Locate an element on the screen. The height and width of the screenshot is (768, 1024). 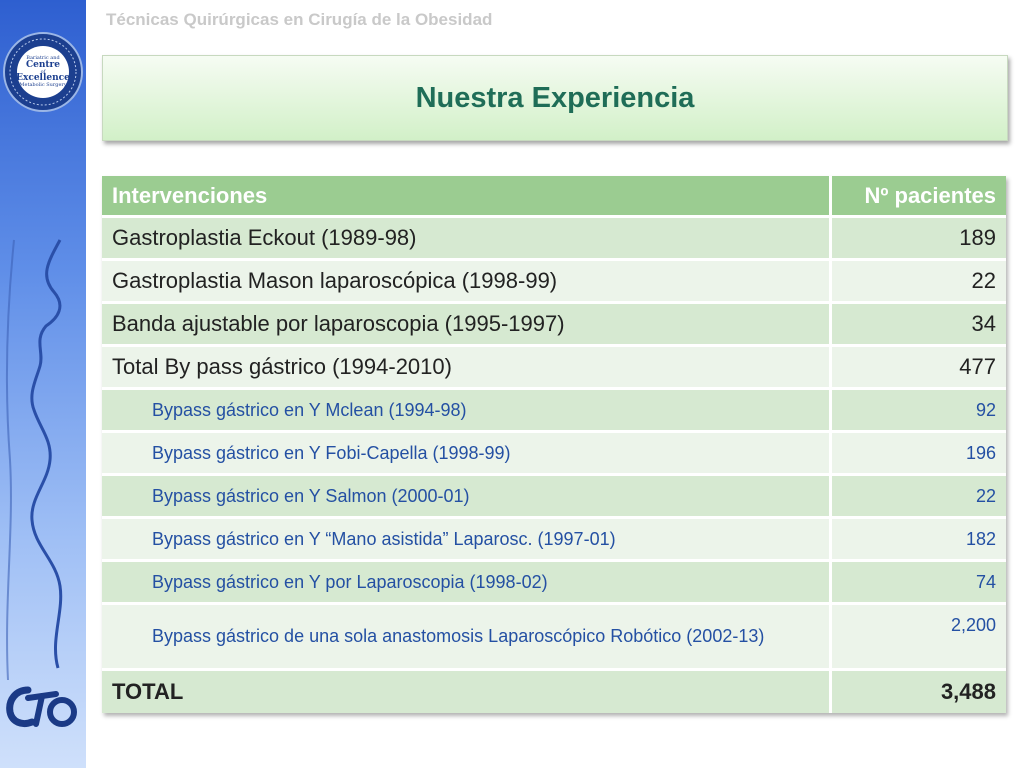
row-label: Gastroplastia Eckout (1989-98) is located at coordinates (467, 239).